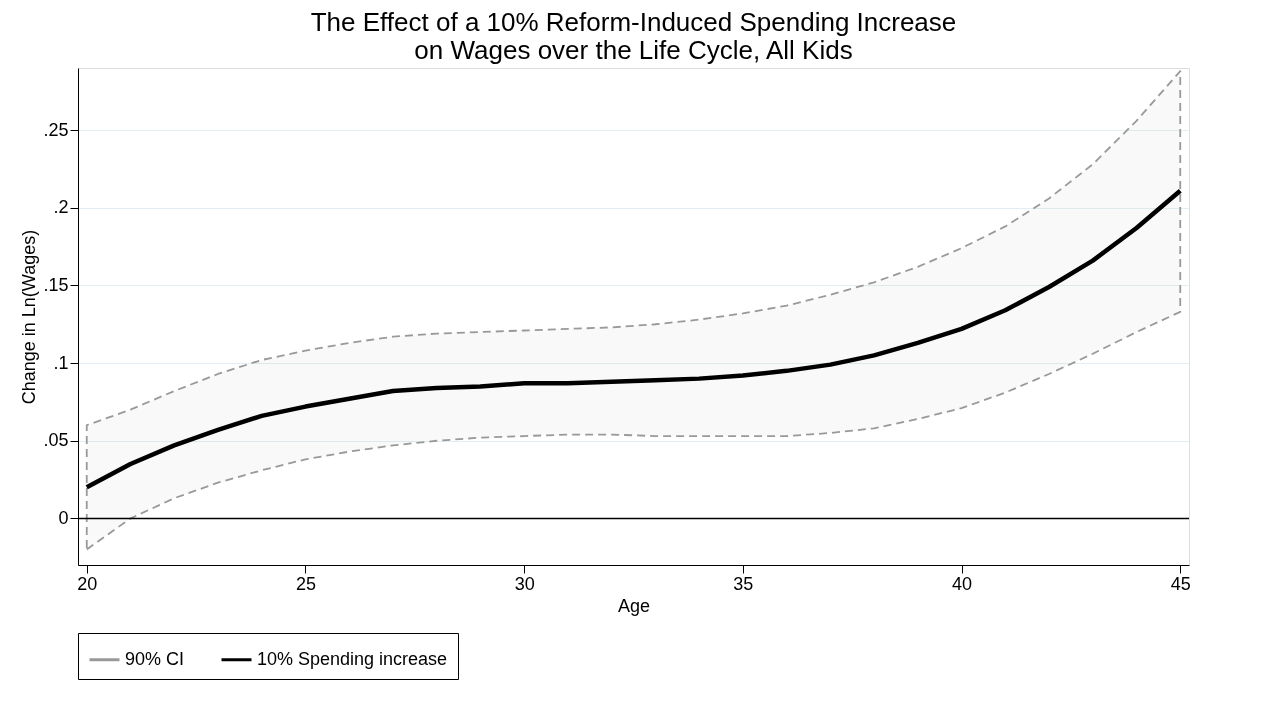 The height and width of the screenshot is (717, 1270). I want to click on y-tick-label: .15, so click(56, 284).